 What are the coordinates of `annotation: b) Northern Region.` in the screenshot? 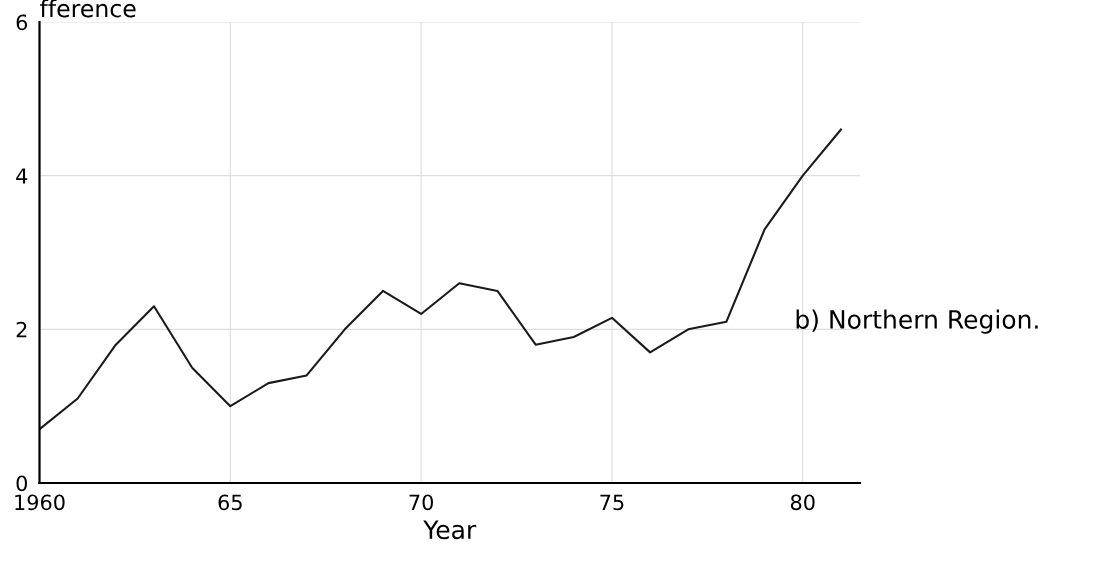 It's located at (917, 321).